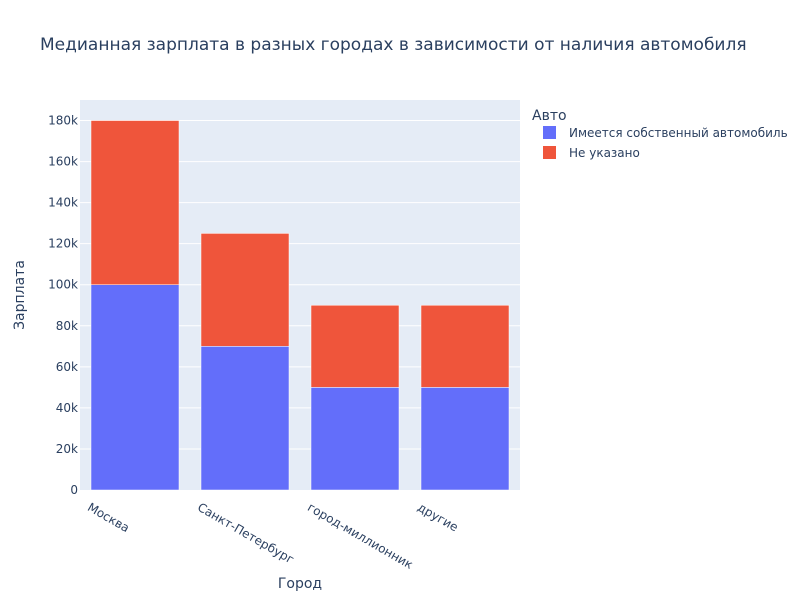 This screenshot has height=600, width=800. What do you see at coordinates (108, 517) in the screenshot?
I see `x-tick-label: Москва` at bounding box center [108, 517].